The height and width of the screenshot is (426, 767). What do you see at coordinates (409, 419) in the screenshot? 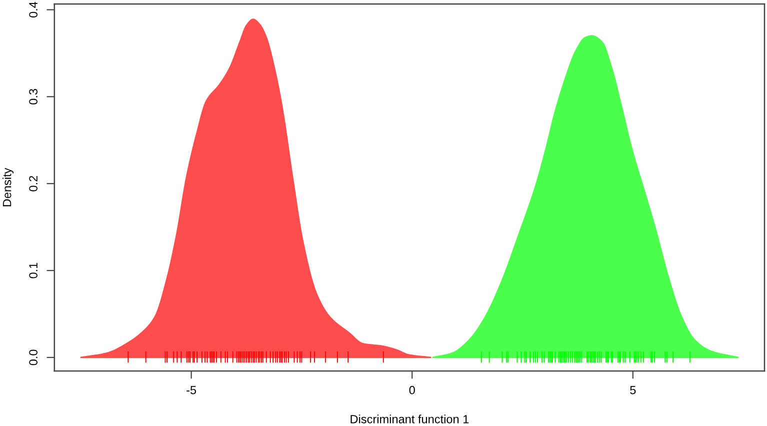
I see `x-axis-title: Discriminant function 1` at bounding box center [409, 419].